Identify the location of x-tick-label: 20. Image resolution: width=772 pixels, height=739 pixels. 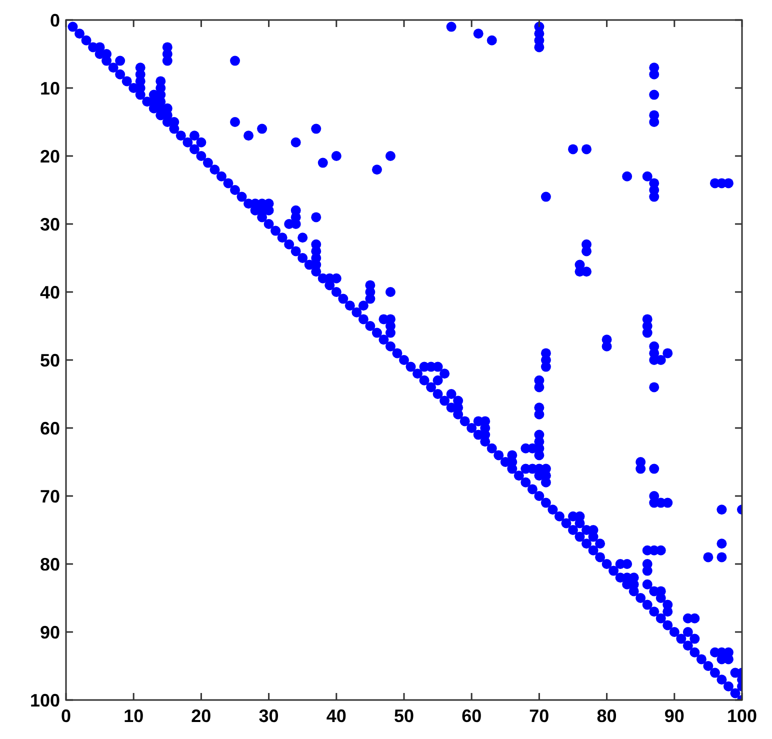
(201, 716).